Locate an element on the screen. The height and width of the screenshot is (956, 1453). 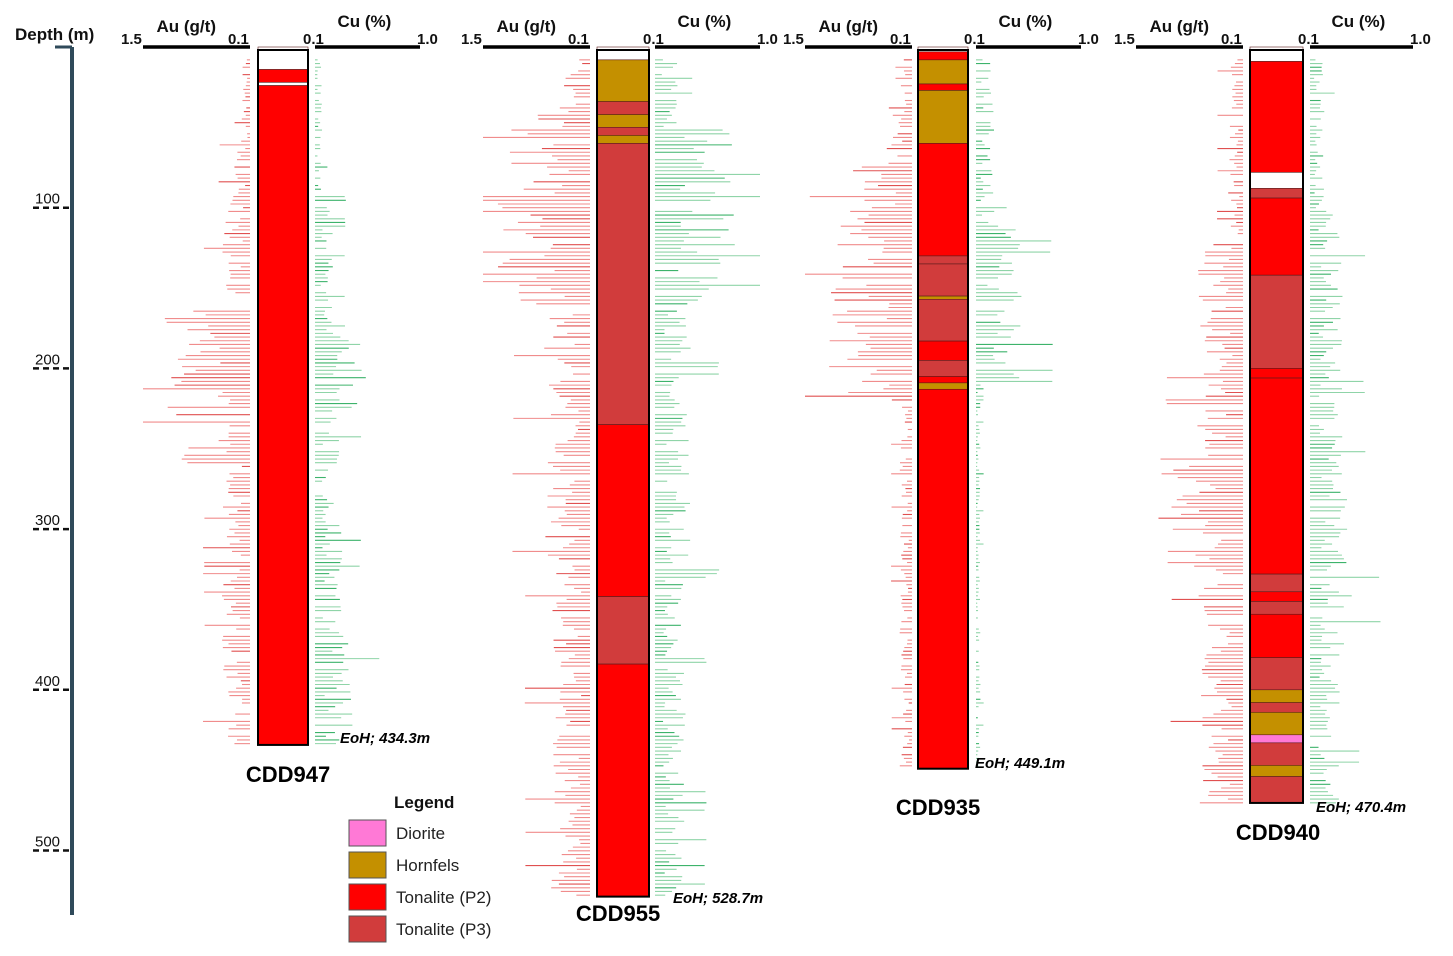
end-of-hole-label: EoH; 528.7m is located at coordinates (718, 898).